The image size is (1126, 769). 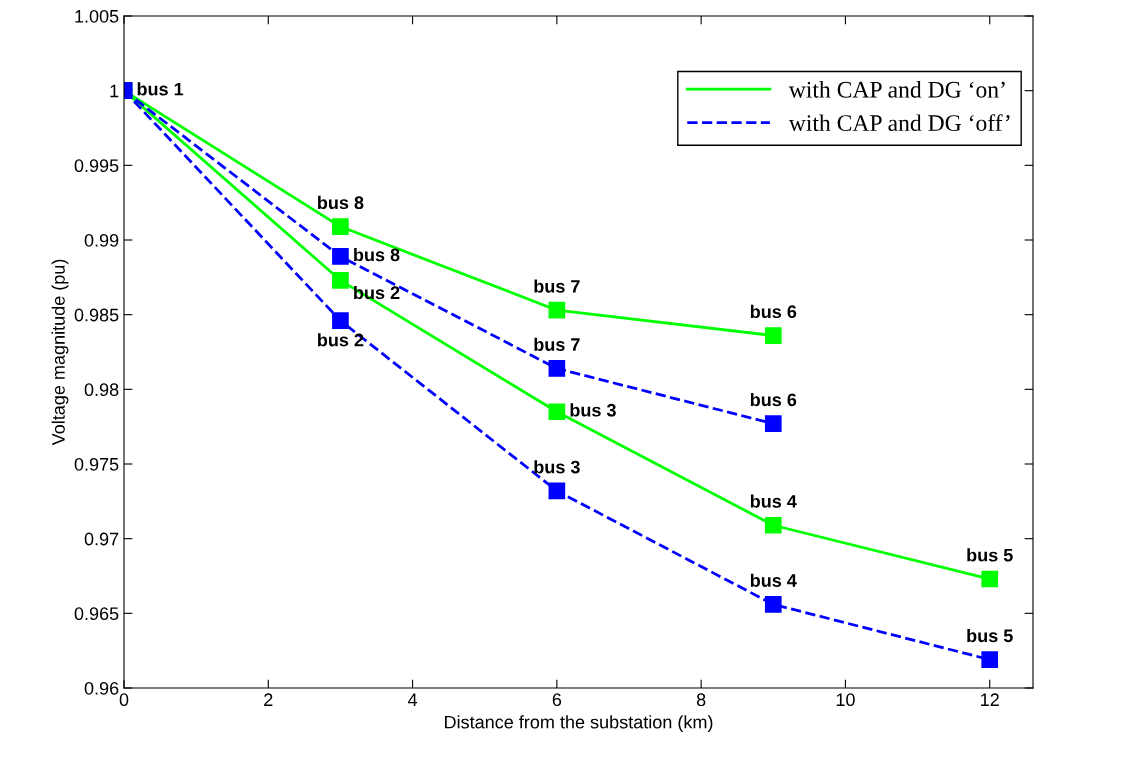 I want to click on x-tick-label: 6, so click(x=557, y=700).